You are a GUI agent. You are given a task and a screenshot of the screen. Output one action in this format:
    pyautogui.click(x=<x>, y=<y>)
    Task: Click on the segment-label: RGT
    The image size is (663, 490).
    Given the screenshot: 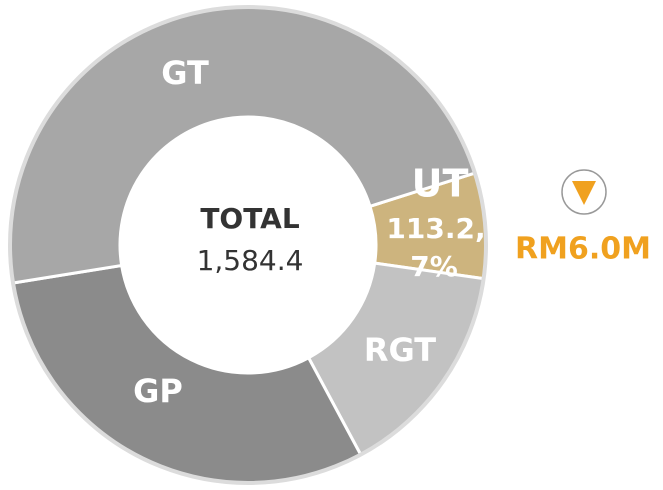 What is the action you would take?
    pyautogui.click(x=400, y=350)
    